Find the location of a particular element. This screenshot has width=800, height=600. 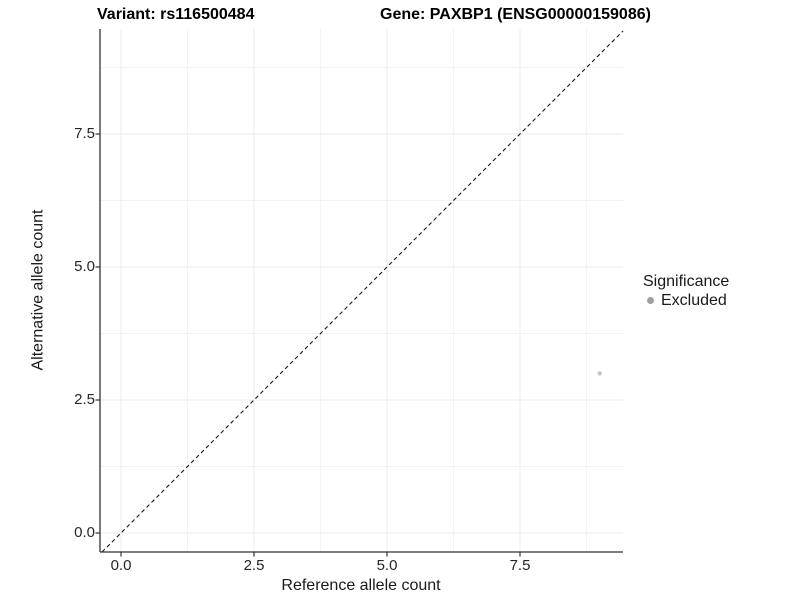

data-point is located at coordinates (599, 373).